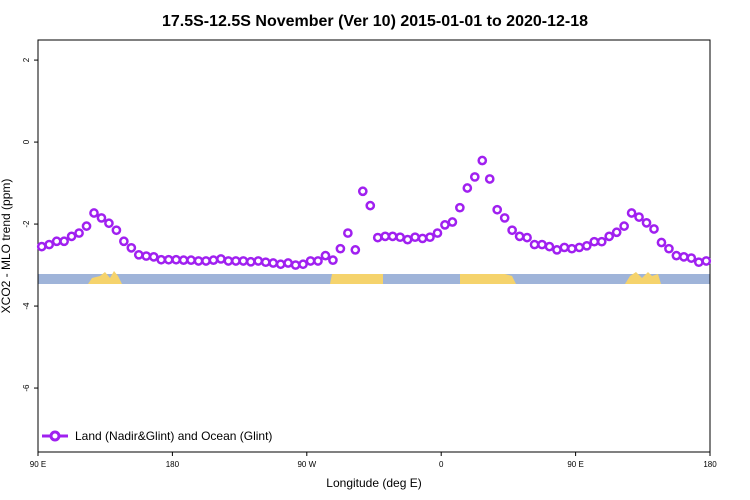 The image size is (750, 500). What do you see at coordinates (306, 464) in the screenshot?
I see `x-tick-label: 90 W` at bounding box center [306, 464].